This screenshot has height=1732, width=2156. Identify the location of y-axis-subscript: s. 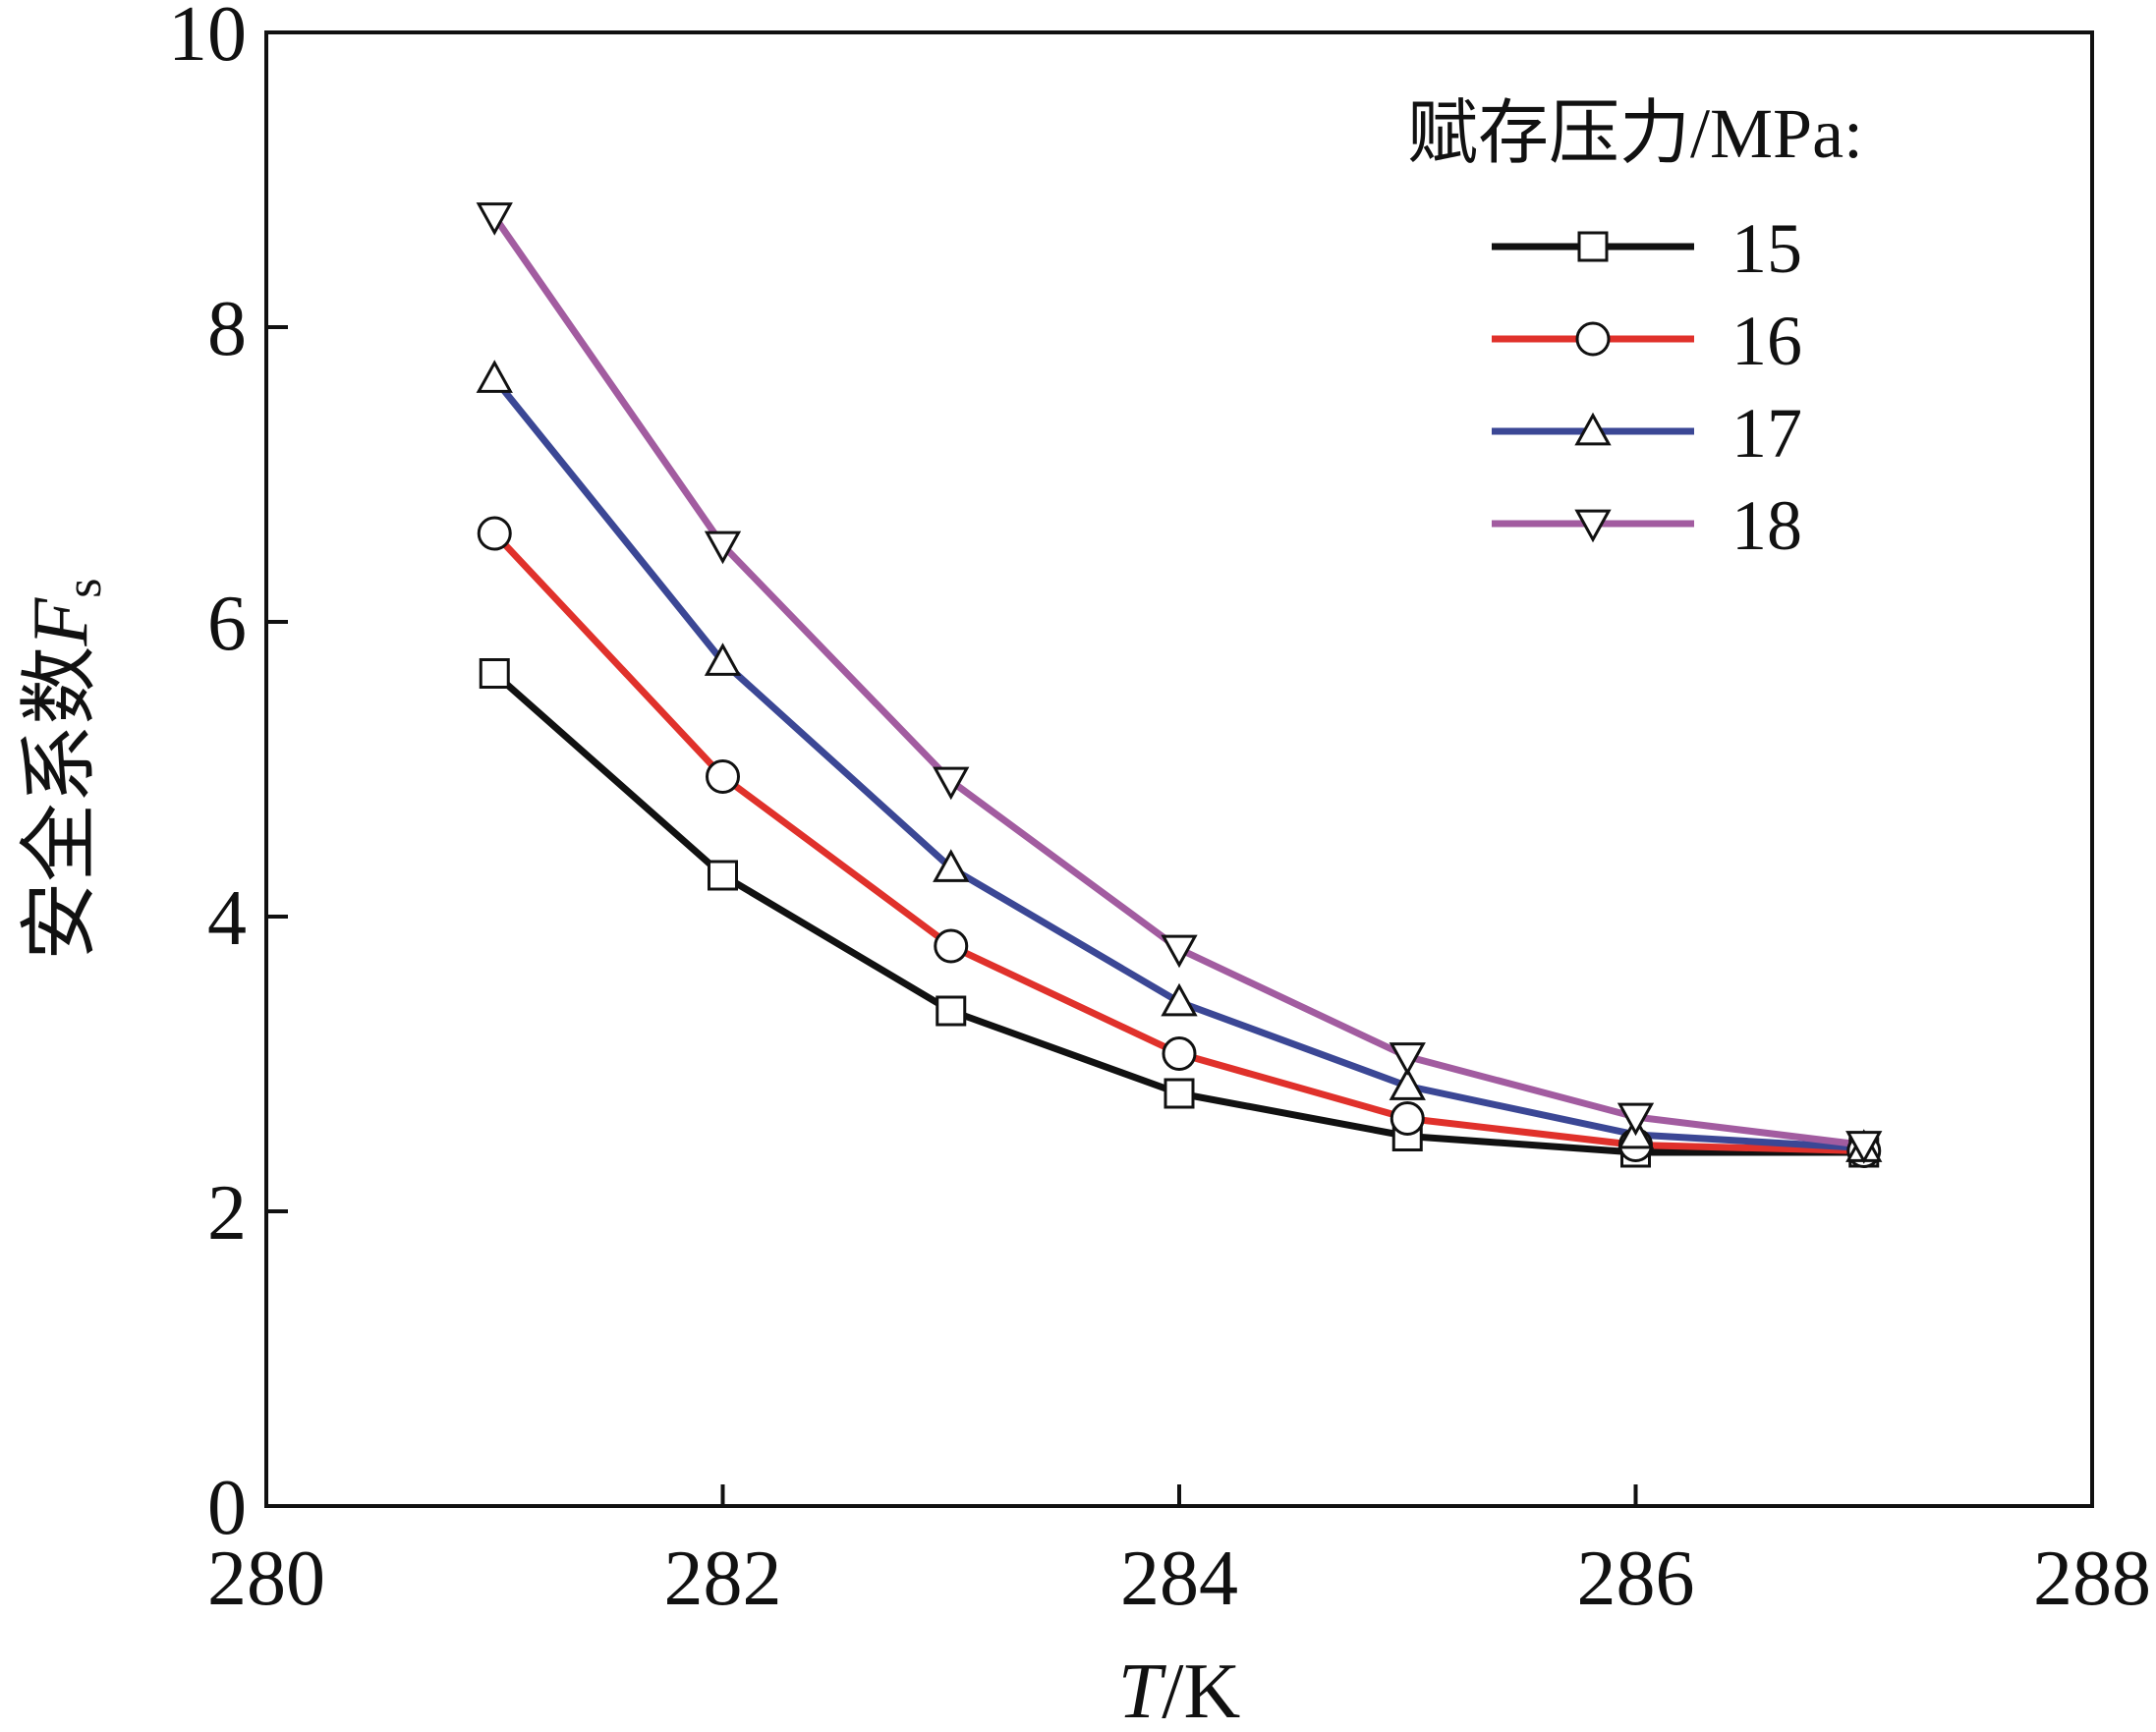
(84, 587).